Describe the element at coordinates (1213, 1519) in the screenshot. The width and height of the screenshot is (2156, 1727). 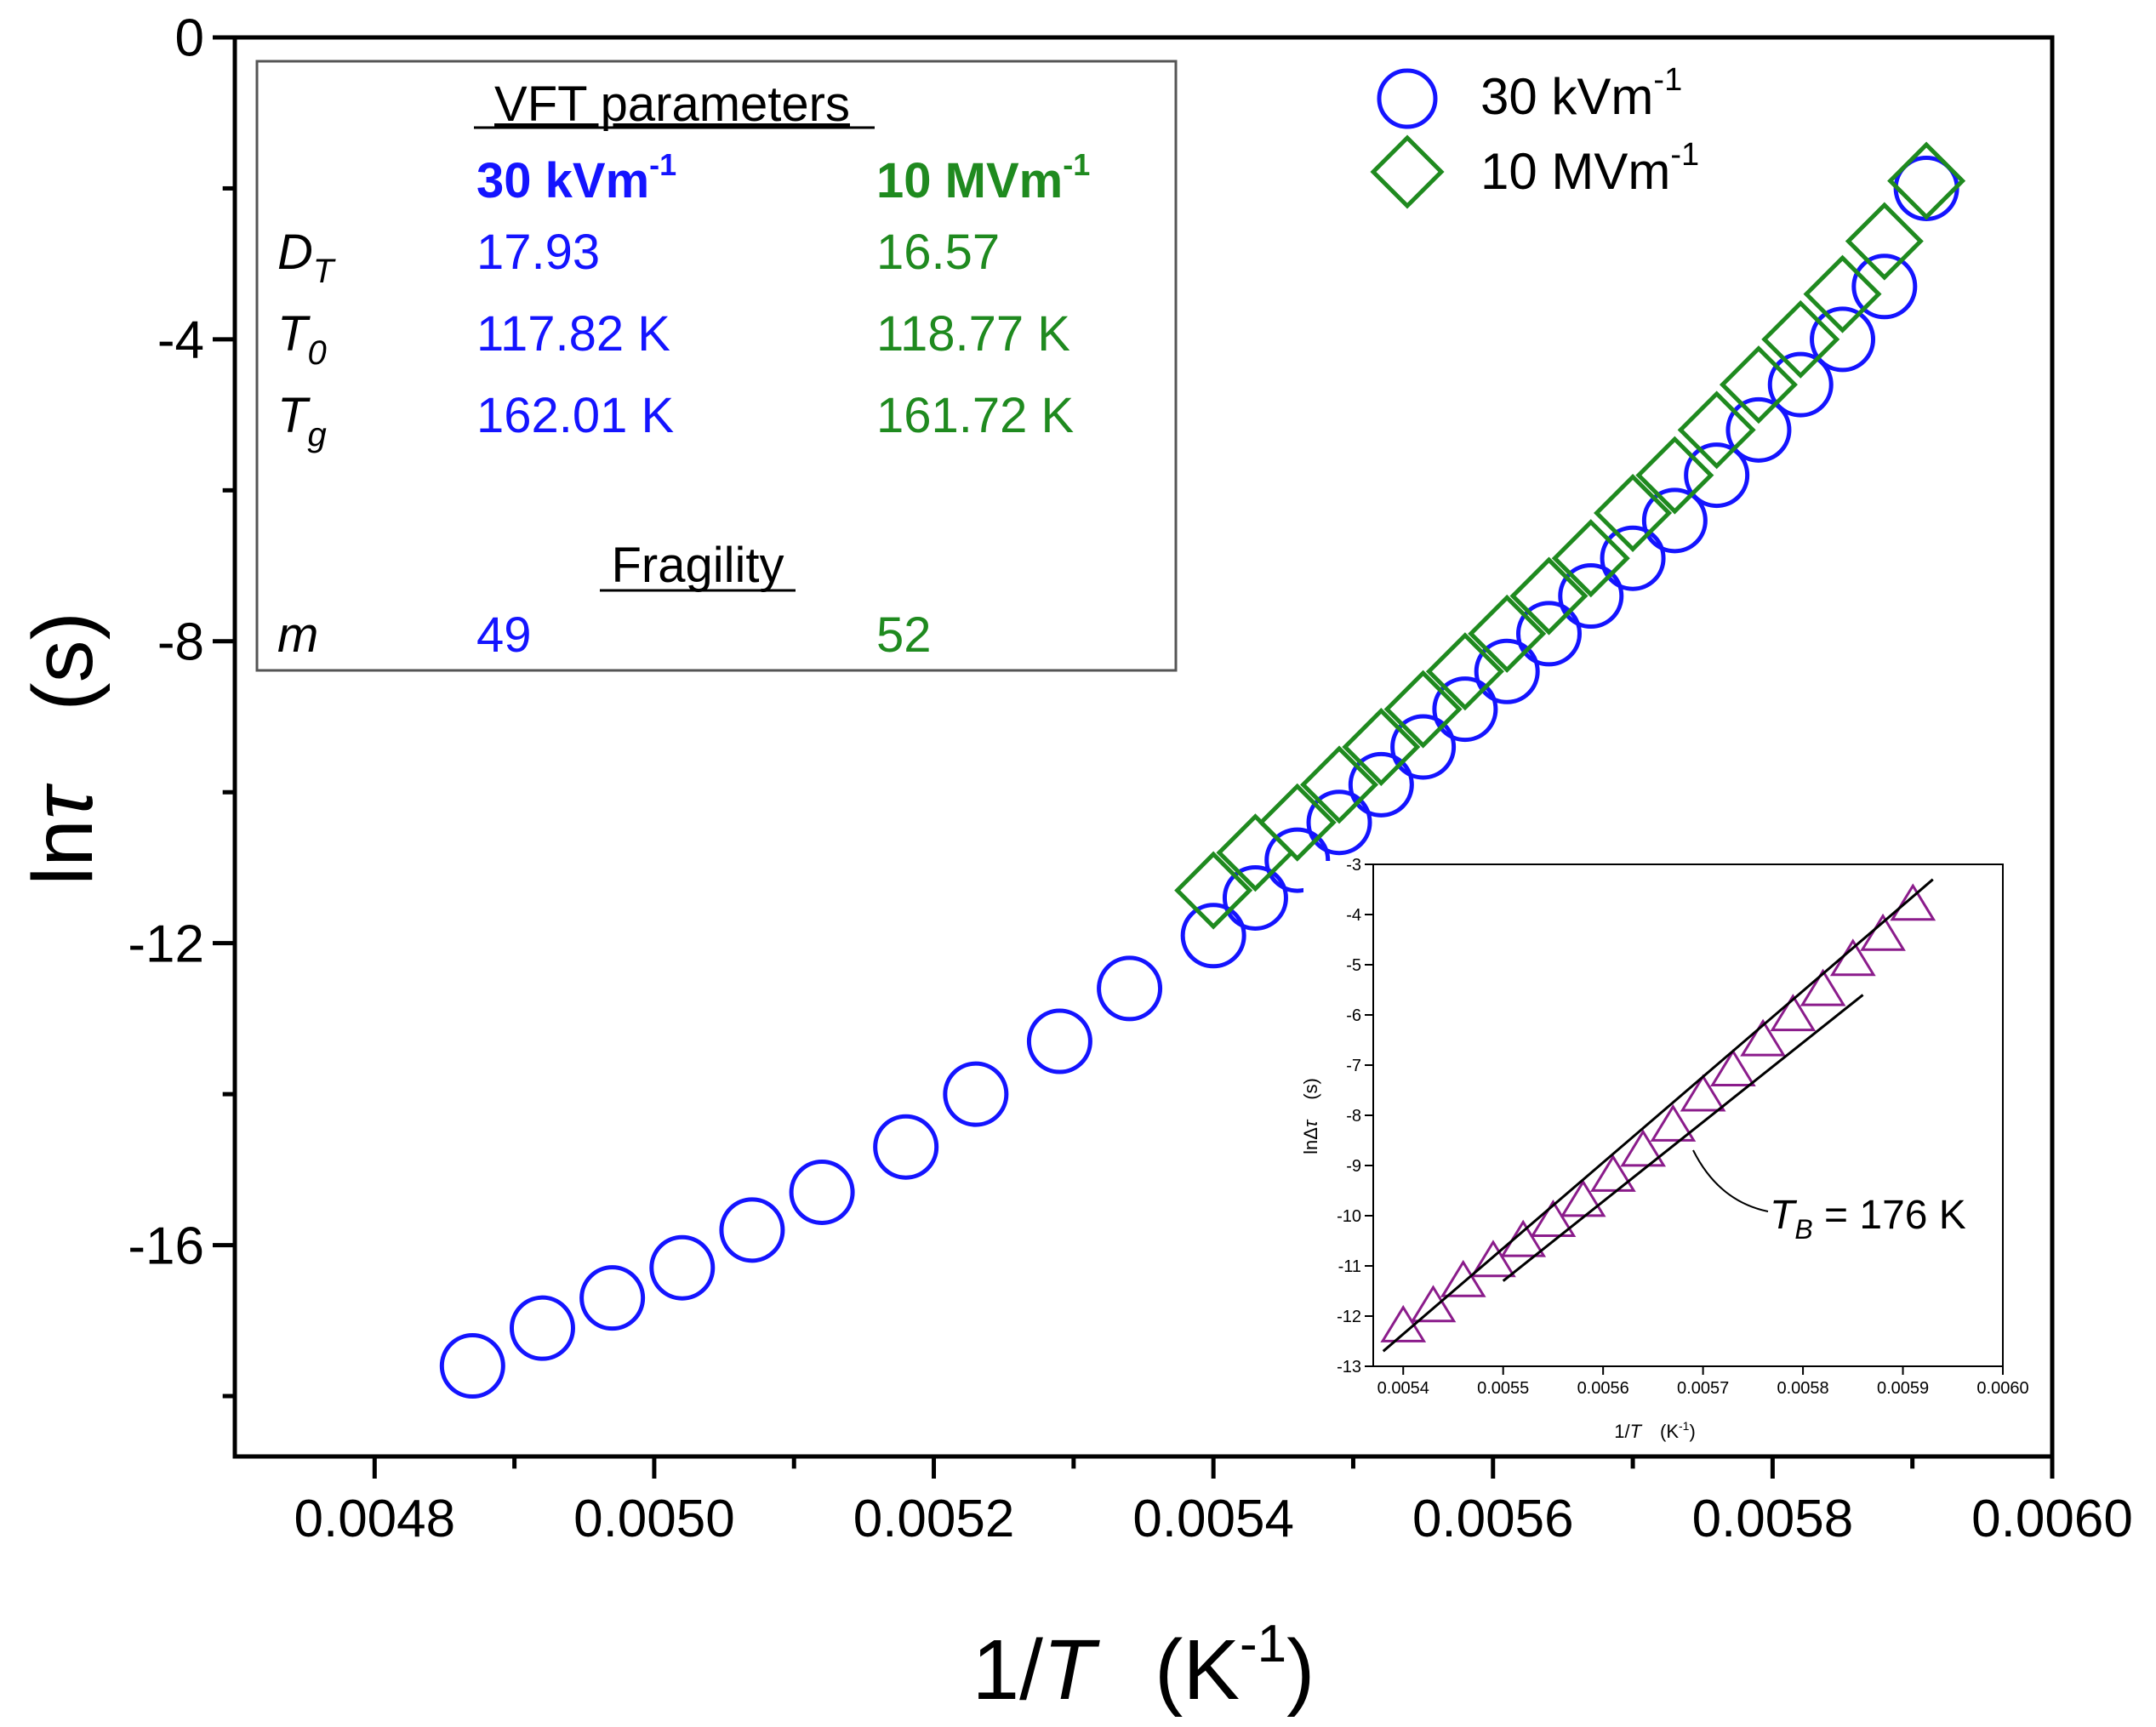
I see `main-x-tick-label: 0.0054` at that location.